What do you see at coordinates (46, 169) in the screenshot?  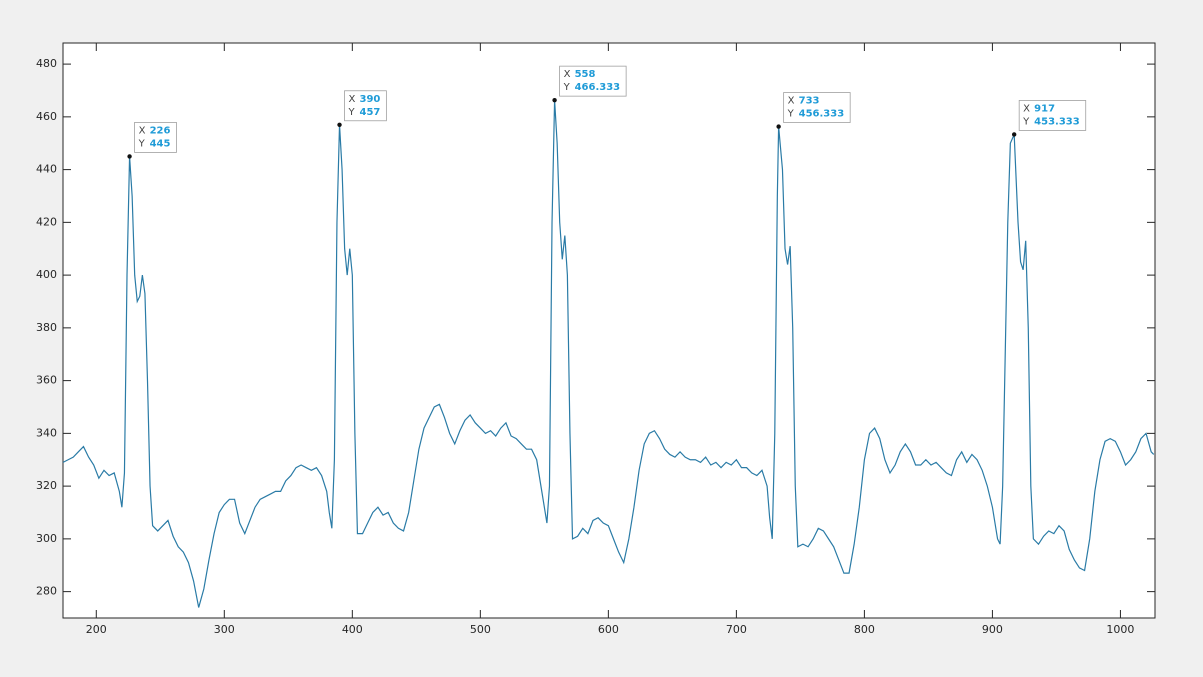 I see `y-tick-label: 440` at bounding box center [46, 169].